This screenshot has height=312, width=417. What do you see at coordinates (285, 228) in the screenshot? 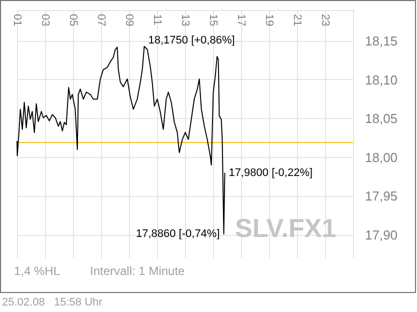
I see `annotation: SLV.FX1` at bounding box center [285, 228].